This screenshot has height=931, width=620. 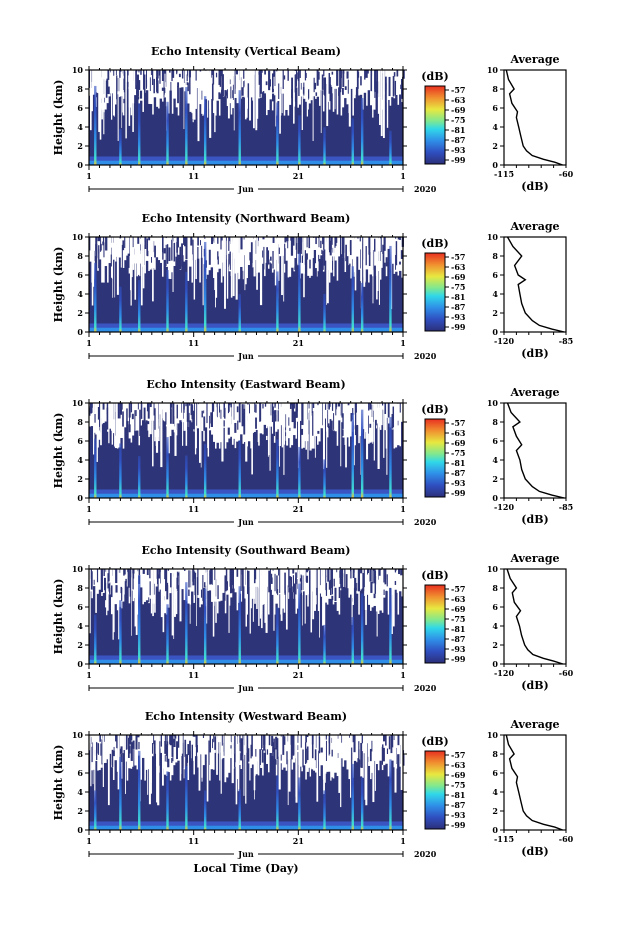 I want to click on x-tick-label: 1, so click(x=89, y=841).